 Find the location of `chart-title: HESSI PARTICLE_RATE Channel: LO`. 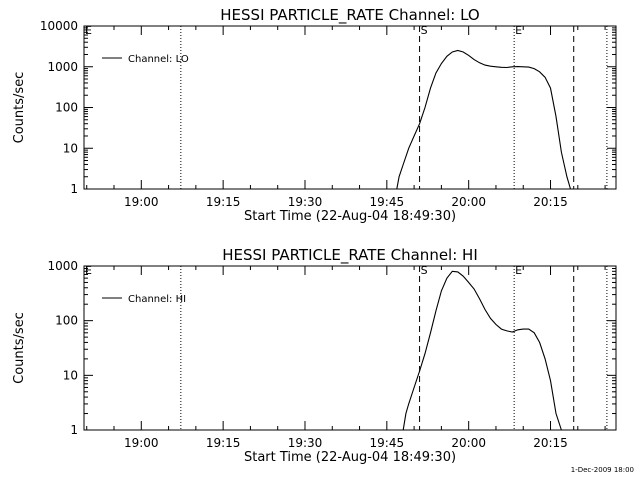

chart-title: HESSI PARTICLE_RATE Channel: LO is located at coordinates (349, 15).